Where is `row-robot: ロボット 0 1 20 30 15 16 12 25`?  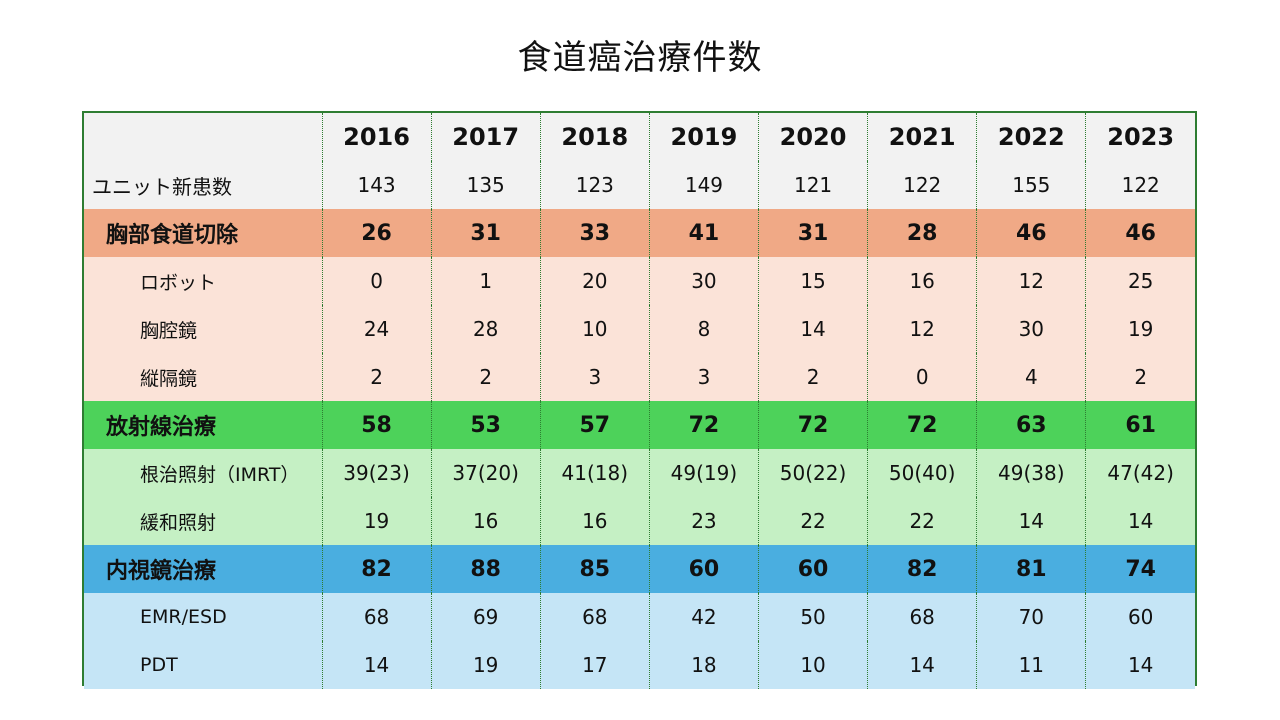 row-robot: ロボット 0 1 20 30 15 16 12 25 is located at coordinates (639, 281).